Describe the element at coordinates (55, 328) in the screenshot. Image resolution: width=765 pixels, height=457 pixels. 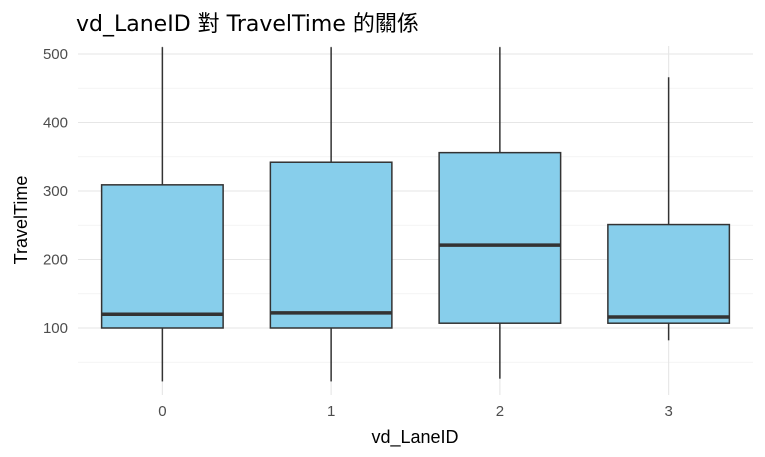
I see `y-tick-label: 100` at that location.